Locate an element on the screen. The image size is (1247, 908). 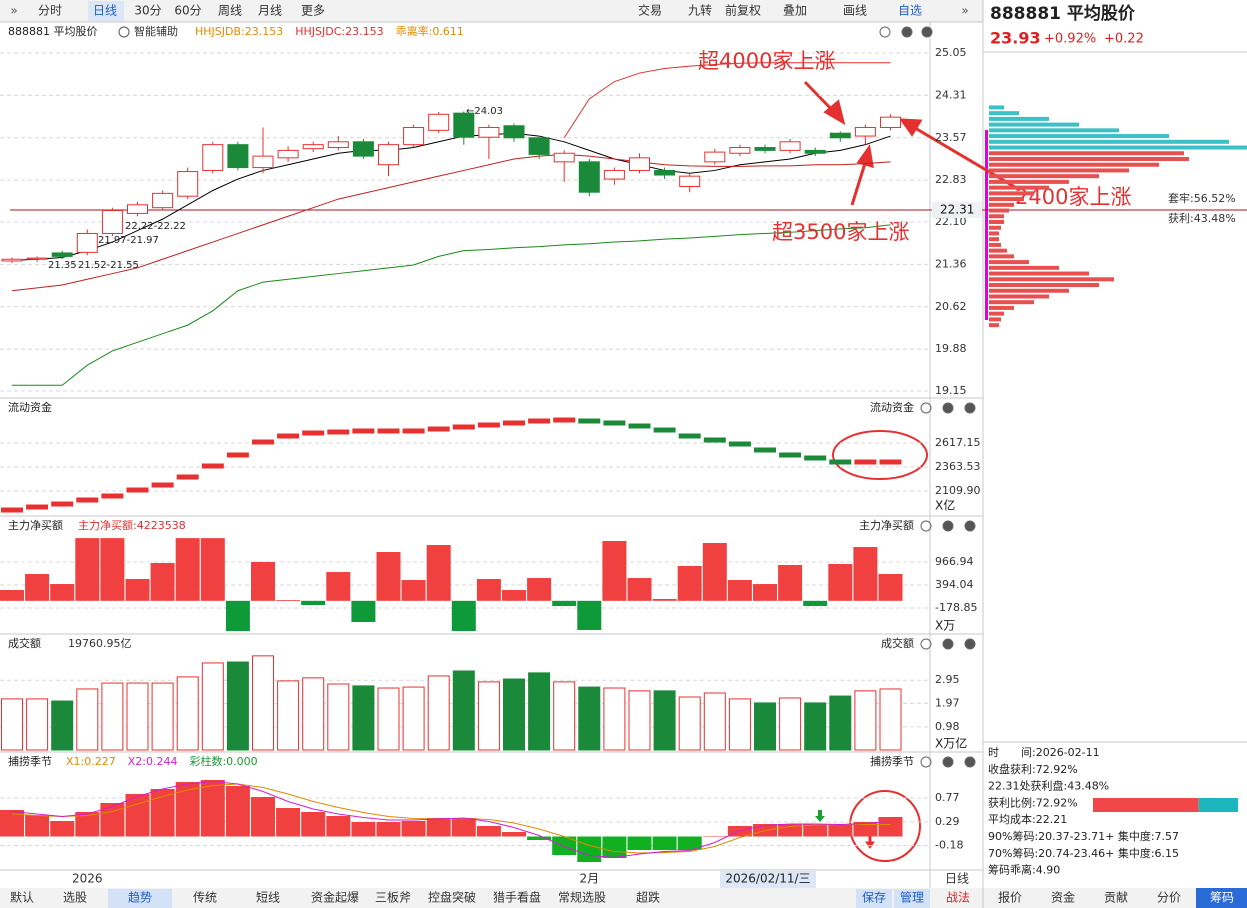
bottom-tab: 常规选股 is located at coordinates (582, 897).